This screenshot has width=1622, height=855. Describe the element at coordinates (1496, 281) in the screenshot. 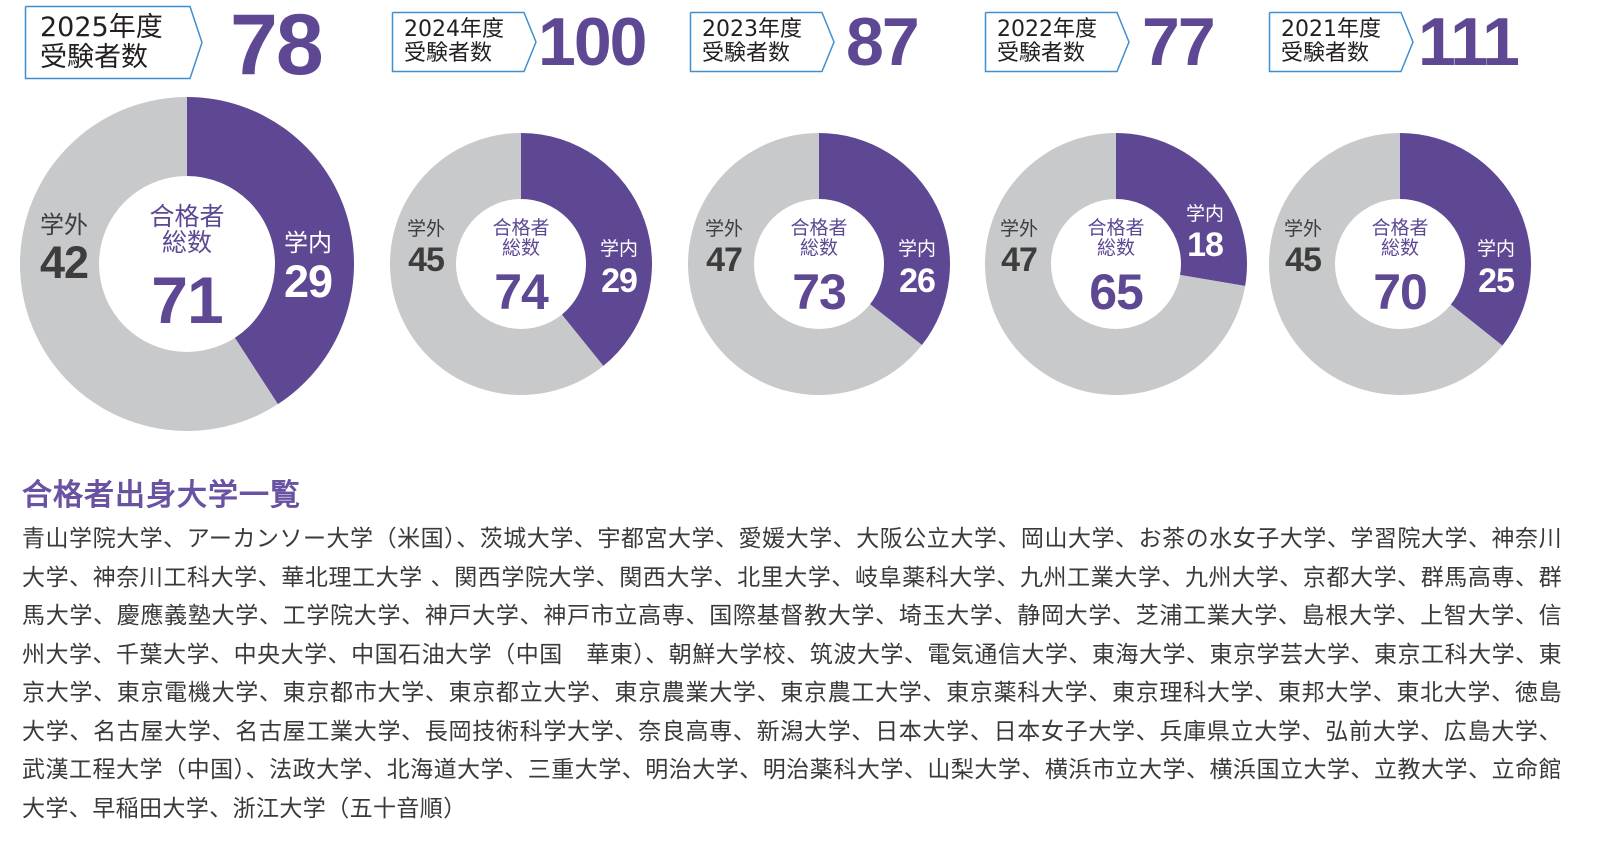

I see `inside-value: 25` at that location.